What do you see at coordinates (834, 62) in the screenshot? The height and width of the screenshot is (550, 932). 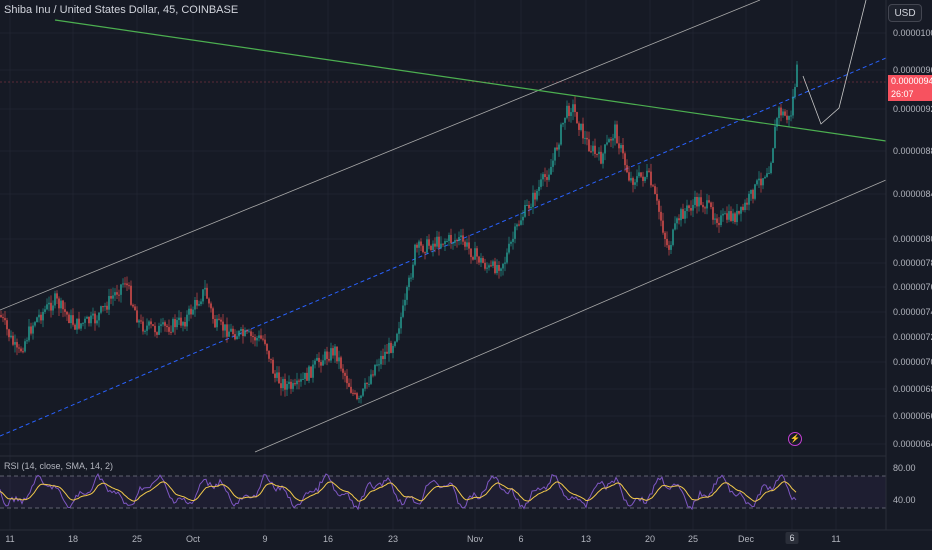 I see `projection-path` at bounding box center [834, 62].